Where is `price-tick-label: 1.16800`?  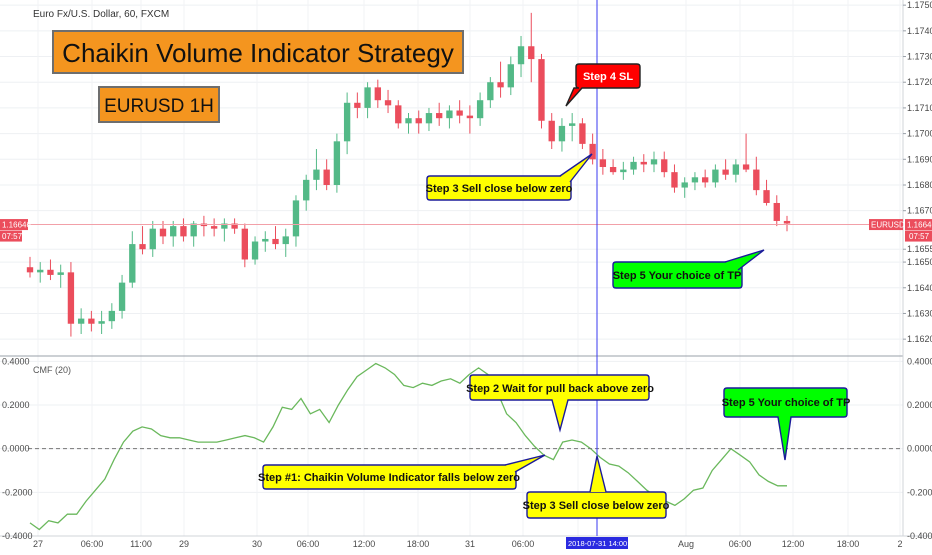 price-tick-label: 1.16800 is located at coordinates (919, 185).